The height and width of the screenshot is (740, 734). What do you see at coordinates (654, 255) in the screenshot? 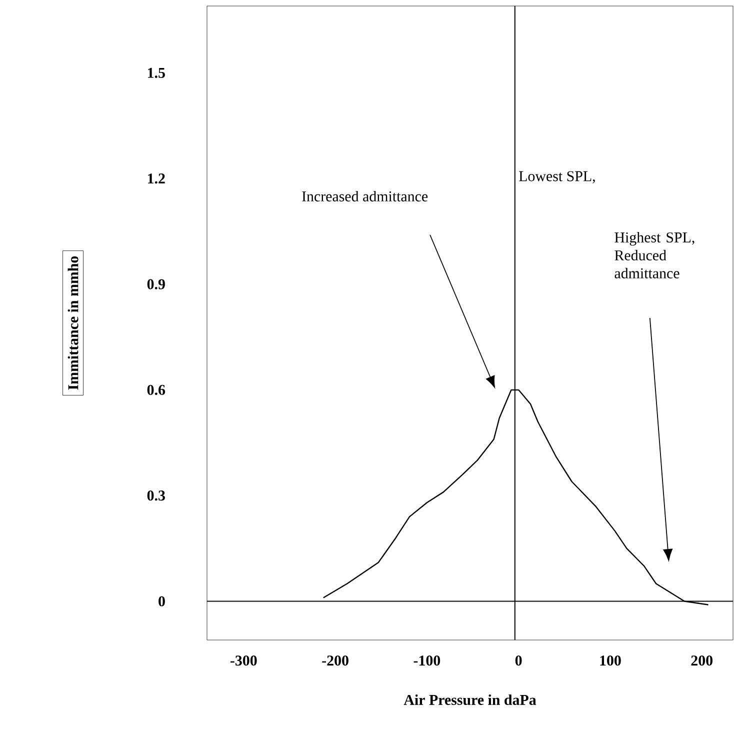
I see `annotation: Highest SPL, Reduced admittance` at bounding box center [654, 255].